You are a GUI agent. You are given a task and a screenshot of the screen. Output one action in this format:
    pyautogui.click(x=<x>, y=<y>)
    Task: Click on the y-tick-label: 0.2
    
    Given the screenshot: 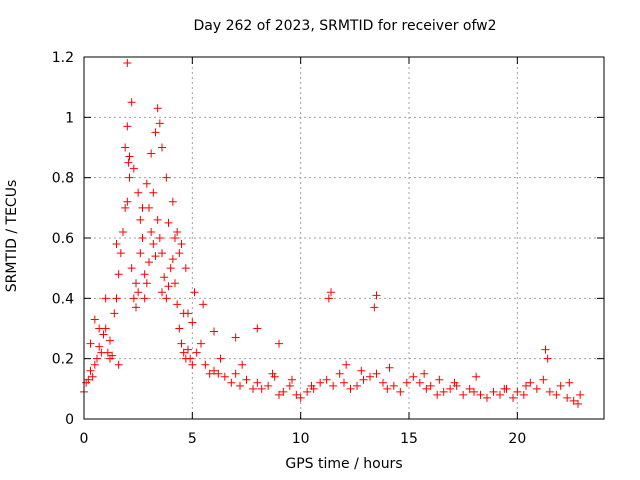 What is the action you would take?
    pyautogui.click(x=63, y=360)
    